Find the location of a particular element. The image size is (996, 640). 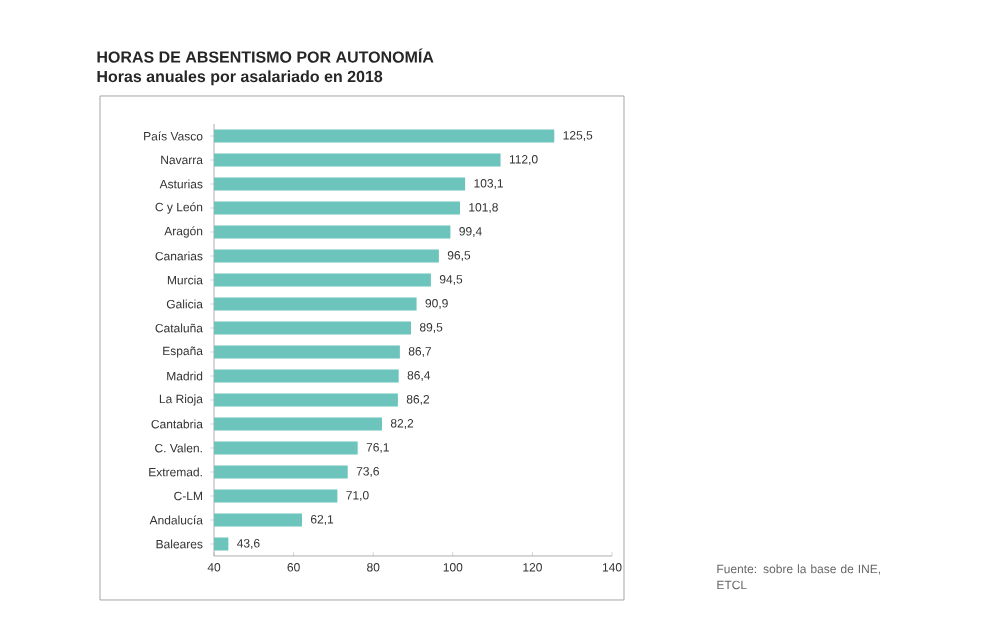

chart-title: HORAS DE ABSENTISMO POR AUTONOMÍA is located at coordinates (265, 55).